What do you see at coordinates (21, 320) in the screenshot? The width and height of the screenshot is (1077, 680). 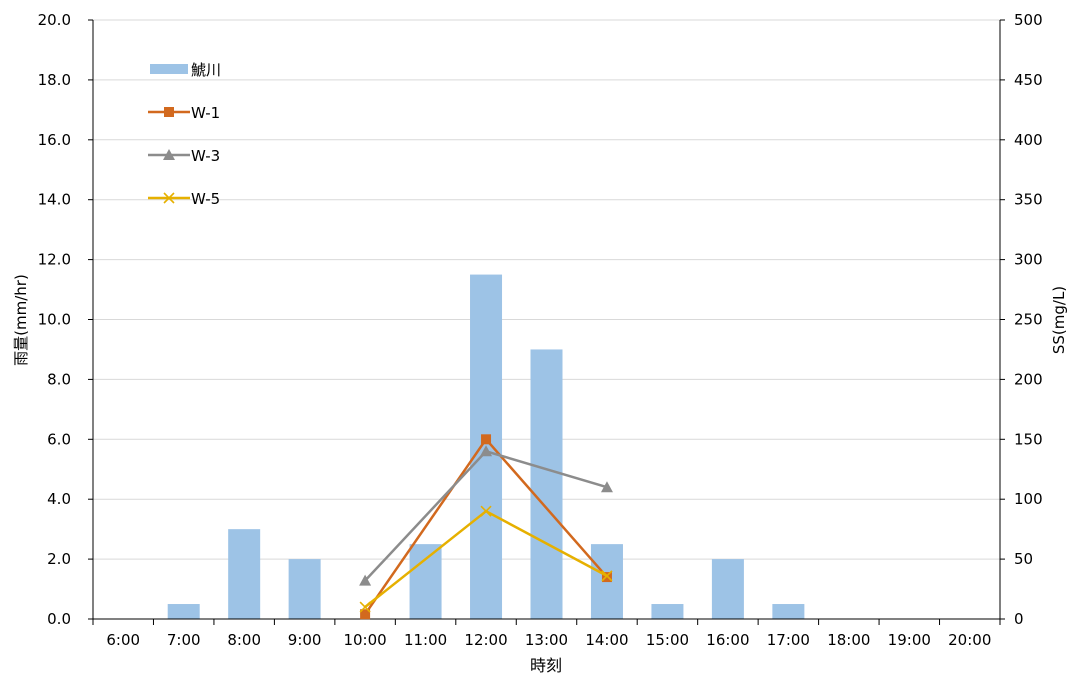 I see `y-axis-label: 雨量(mm/hr)` at bounding box center [21, 320].